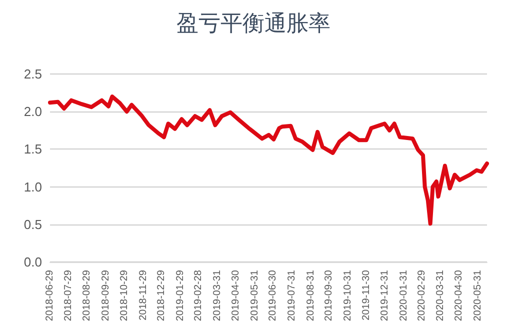 This screenshot has width=507, height=334. I want to click on x-tick-label: 2018-09-29, so click(106, 296).